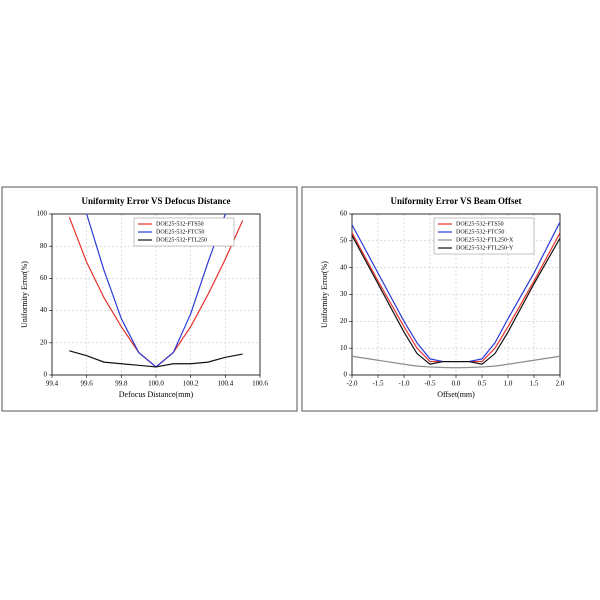 The width and height of the screenshot is (600, 600). I want to click on y-tick-label: 30, so click(344, 294).